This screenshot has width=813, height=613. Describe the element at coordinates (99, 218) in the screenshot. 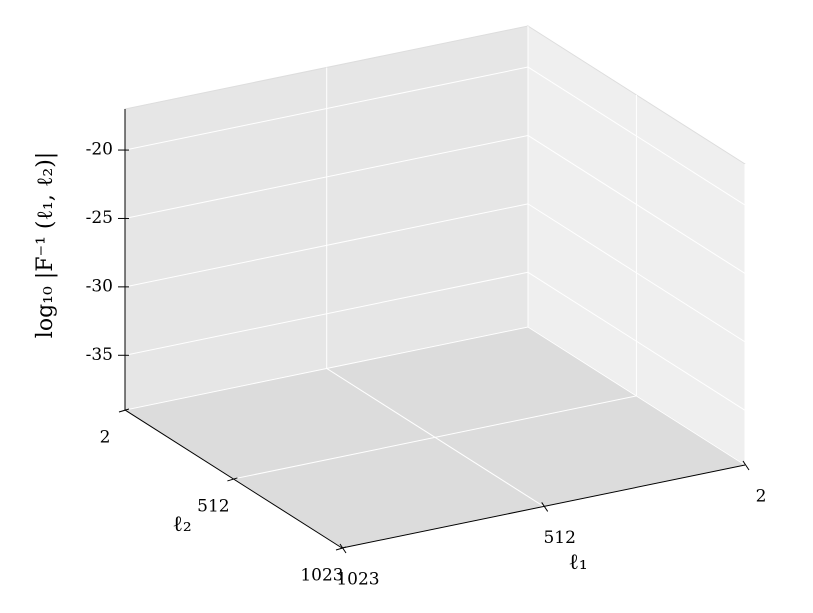

I see `z-tick-label: -25` at that location.